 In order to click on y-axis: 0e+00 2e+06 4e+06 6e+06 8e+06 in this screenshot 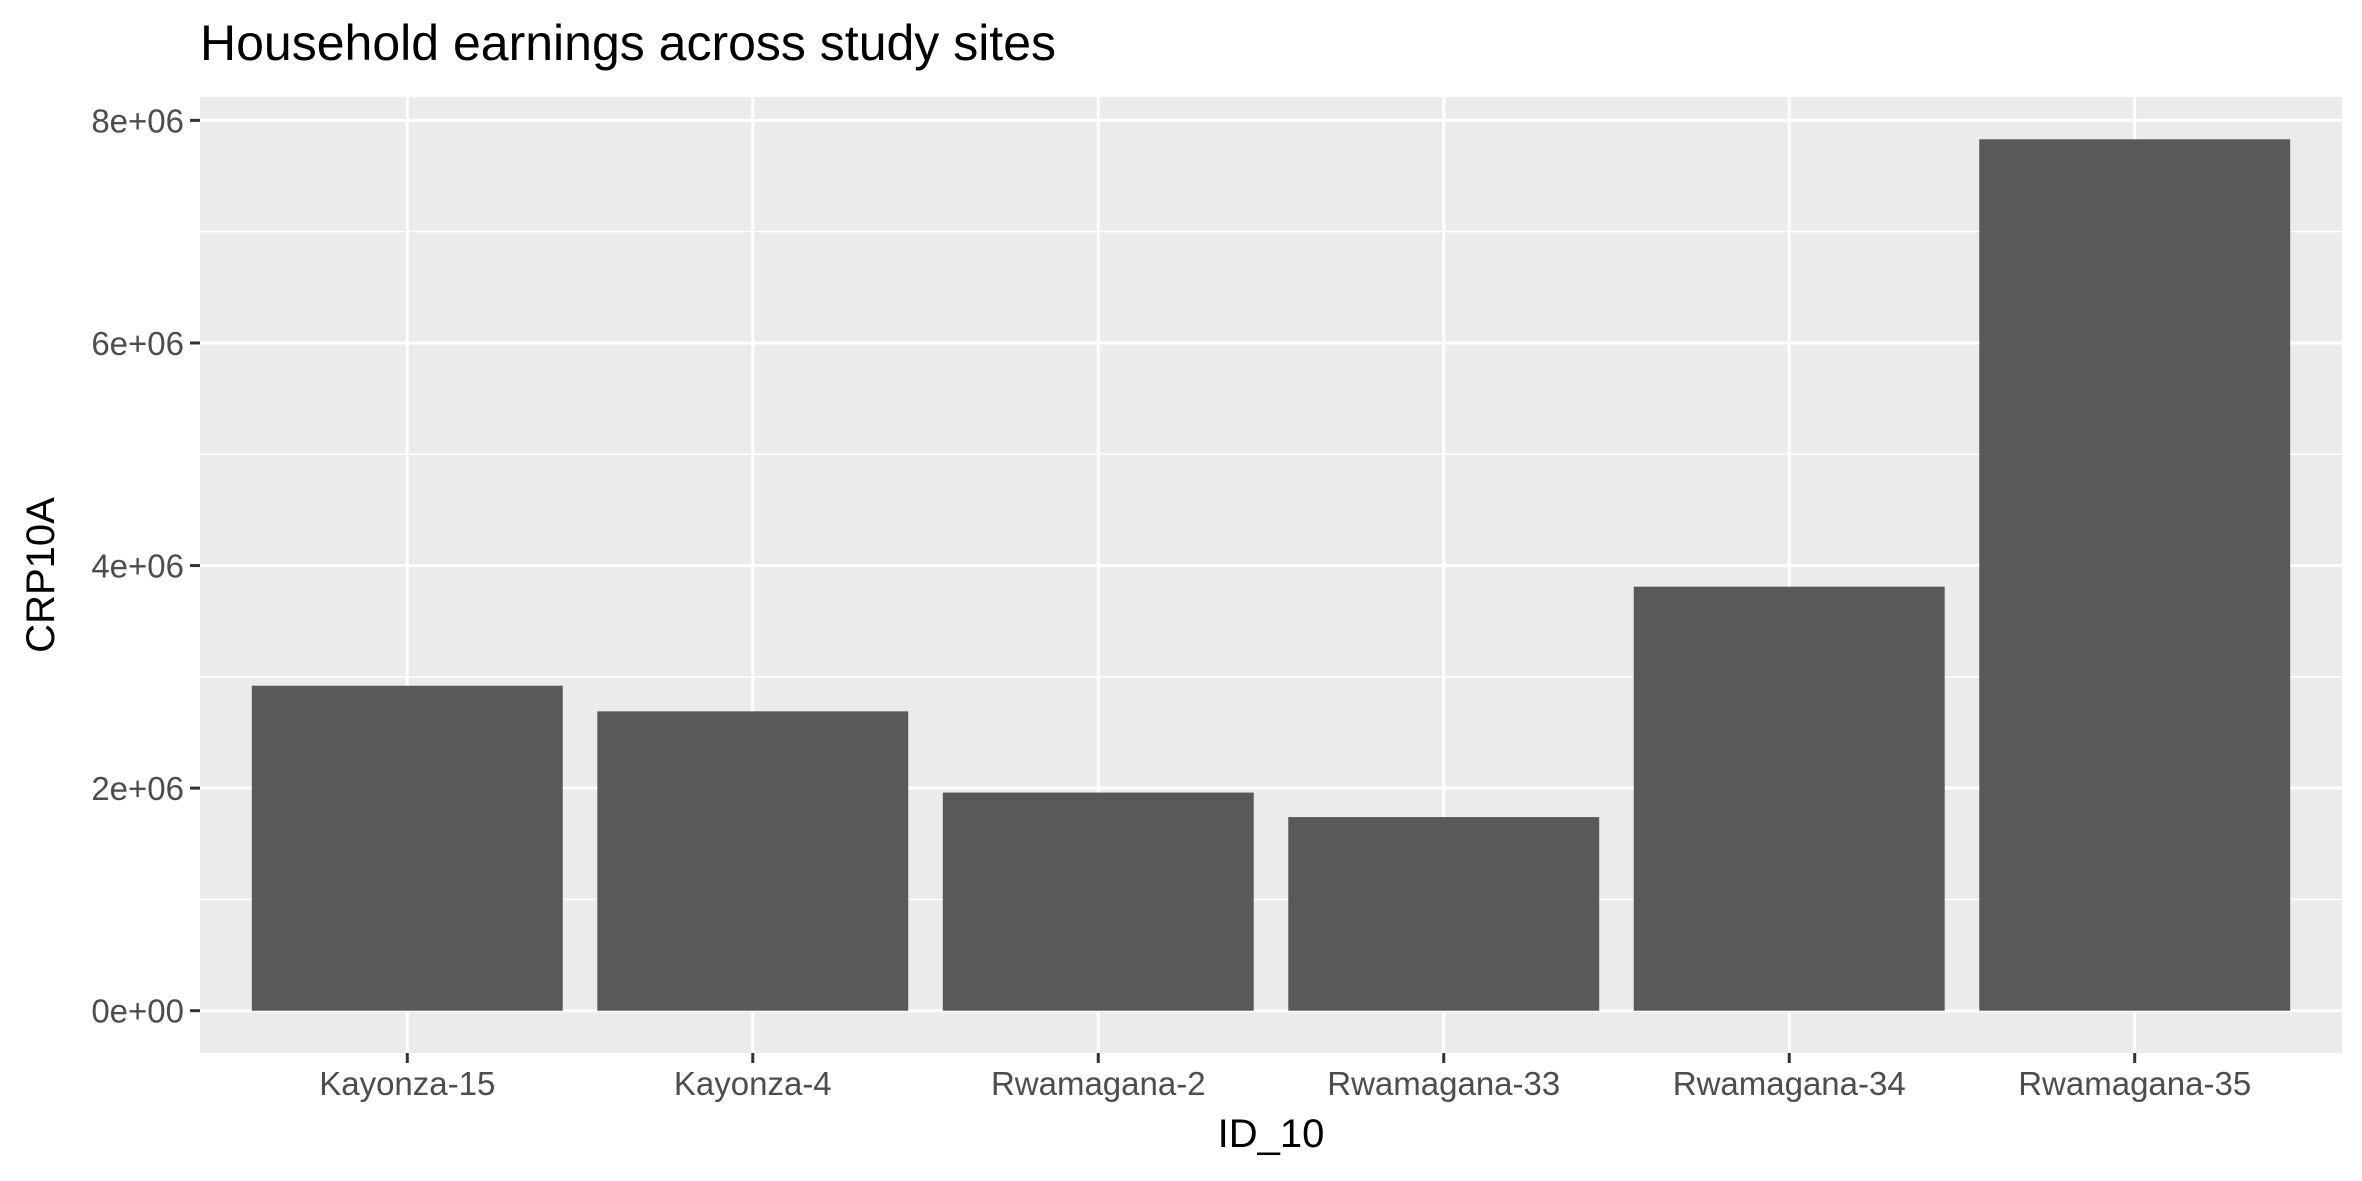, I will do `click(145, 566)`.